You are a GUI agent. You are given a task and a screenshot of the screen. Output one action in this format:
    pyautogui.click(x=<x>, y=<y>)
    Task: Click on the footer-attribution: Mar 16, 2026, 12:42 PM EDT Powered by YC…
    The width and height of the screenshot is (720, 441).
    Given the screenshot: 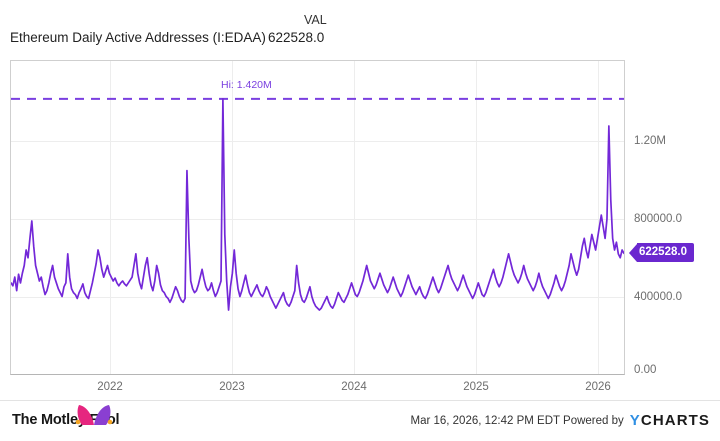 What is the action you would take?
    pyautogui.click(x=560, y=421)
    